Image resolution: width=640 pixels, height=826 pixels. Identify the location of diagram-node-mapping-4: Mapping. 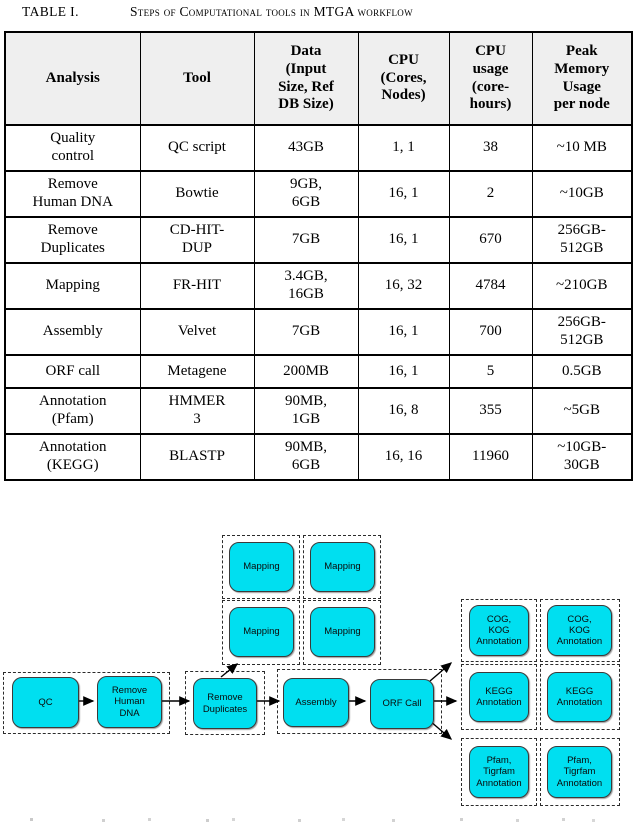
(342, 632).